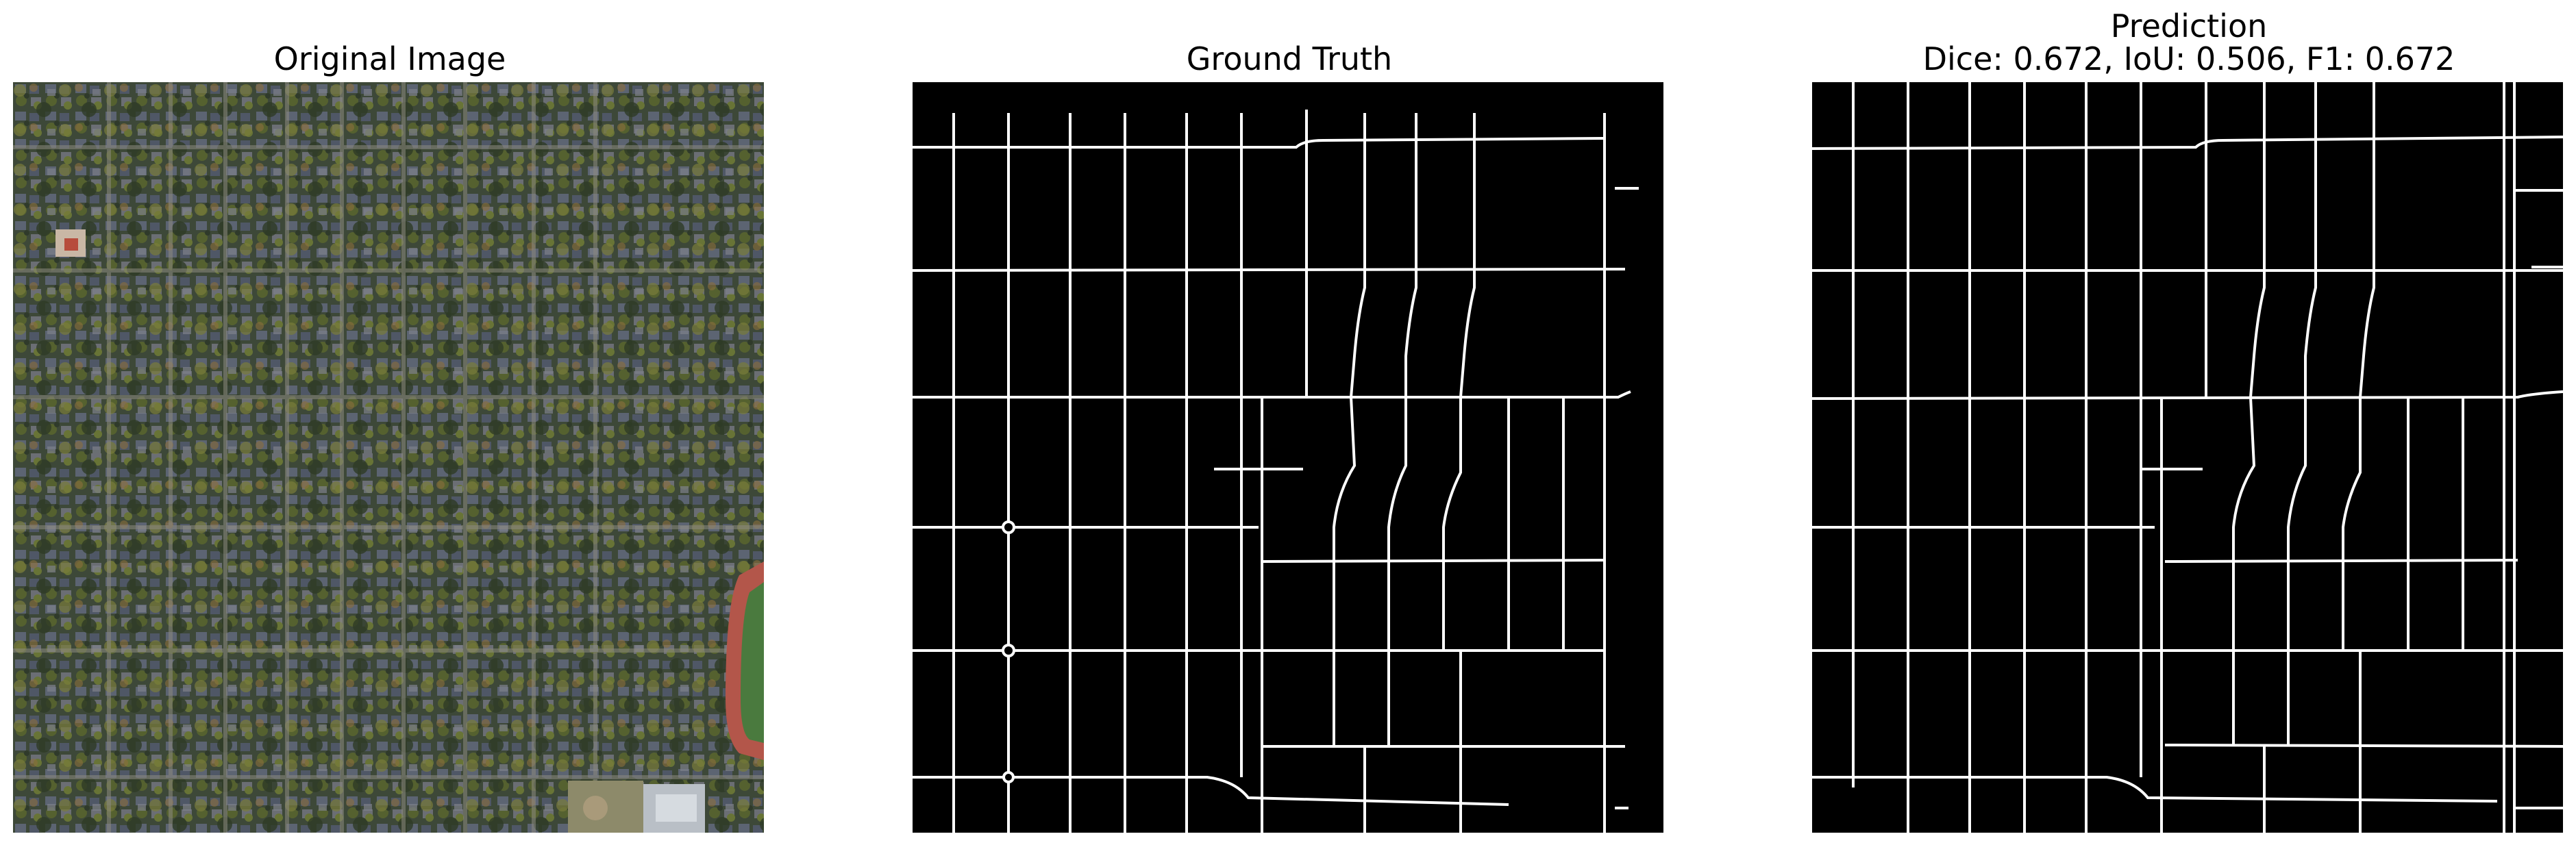 Image resolution: width=2576 pixels, height=845 pixels. What do you see at coordinates (1289, 58) in the screenshot?
I see `ground-truth-title: Ground Truth` at bounding box center [1289, 58].